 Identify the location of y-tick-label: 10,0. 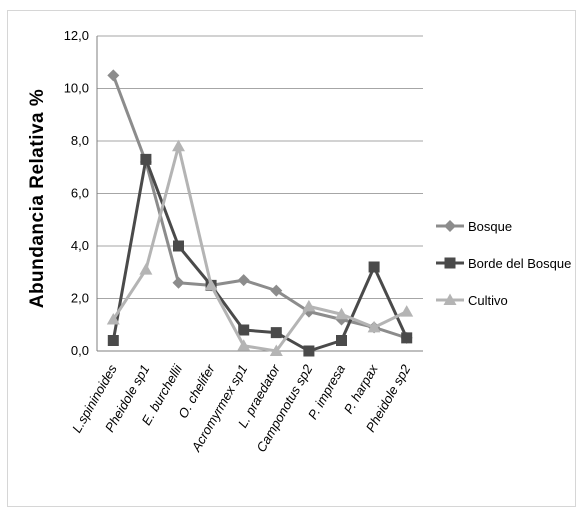
(76, 88).